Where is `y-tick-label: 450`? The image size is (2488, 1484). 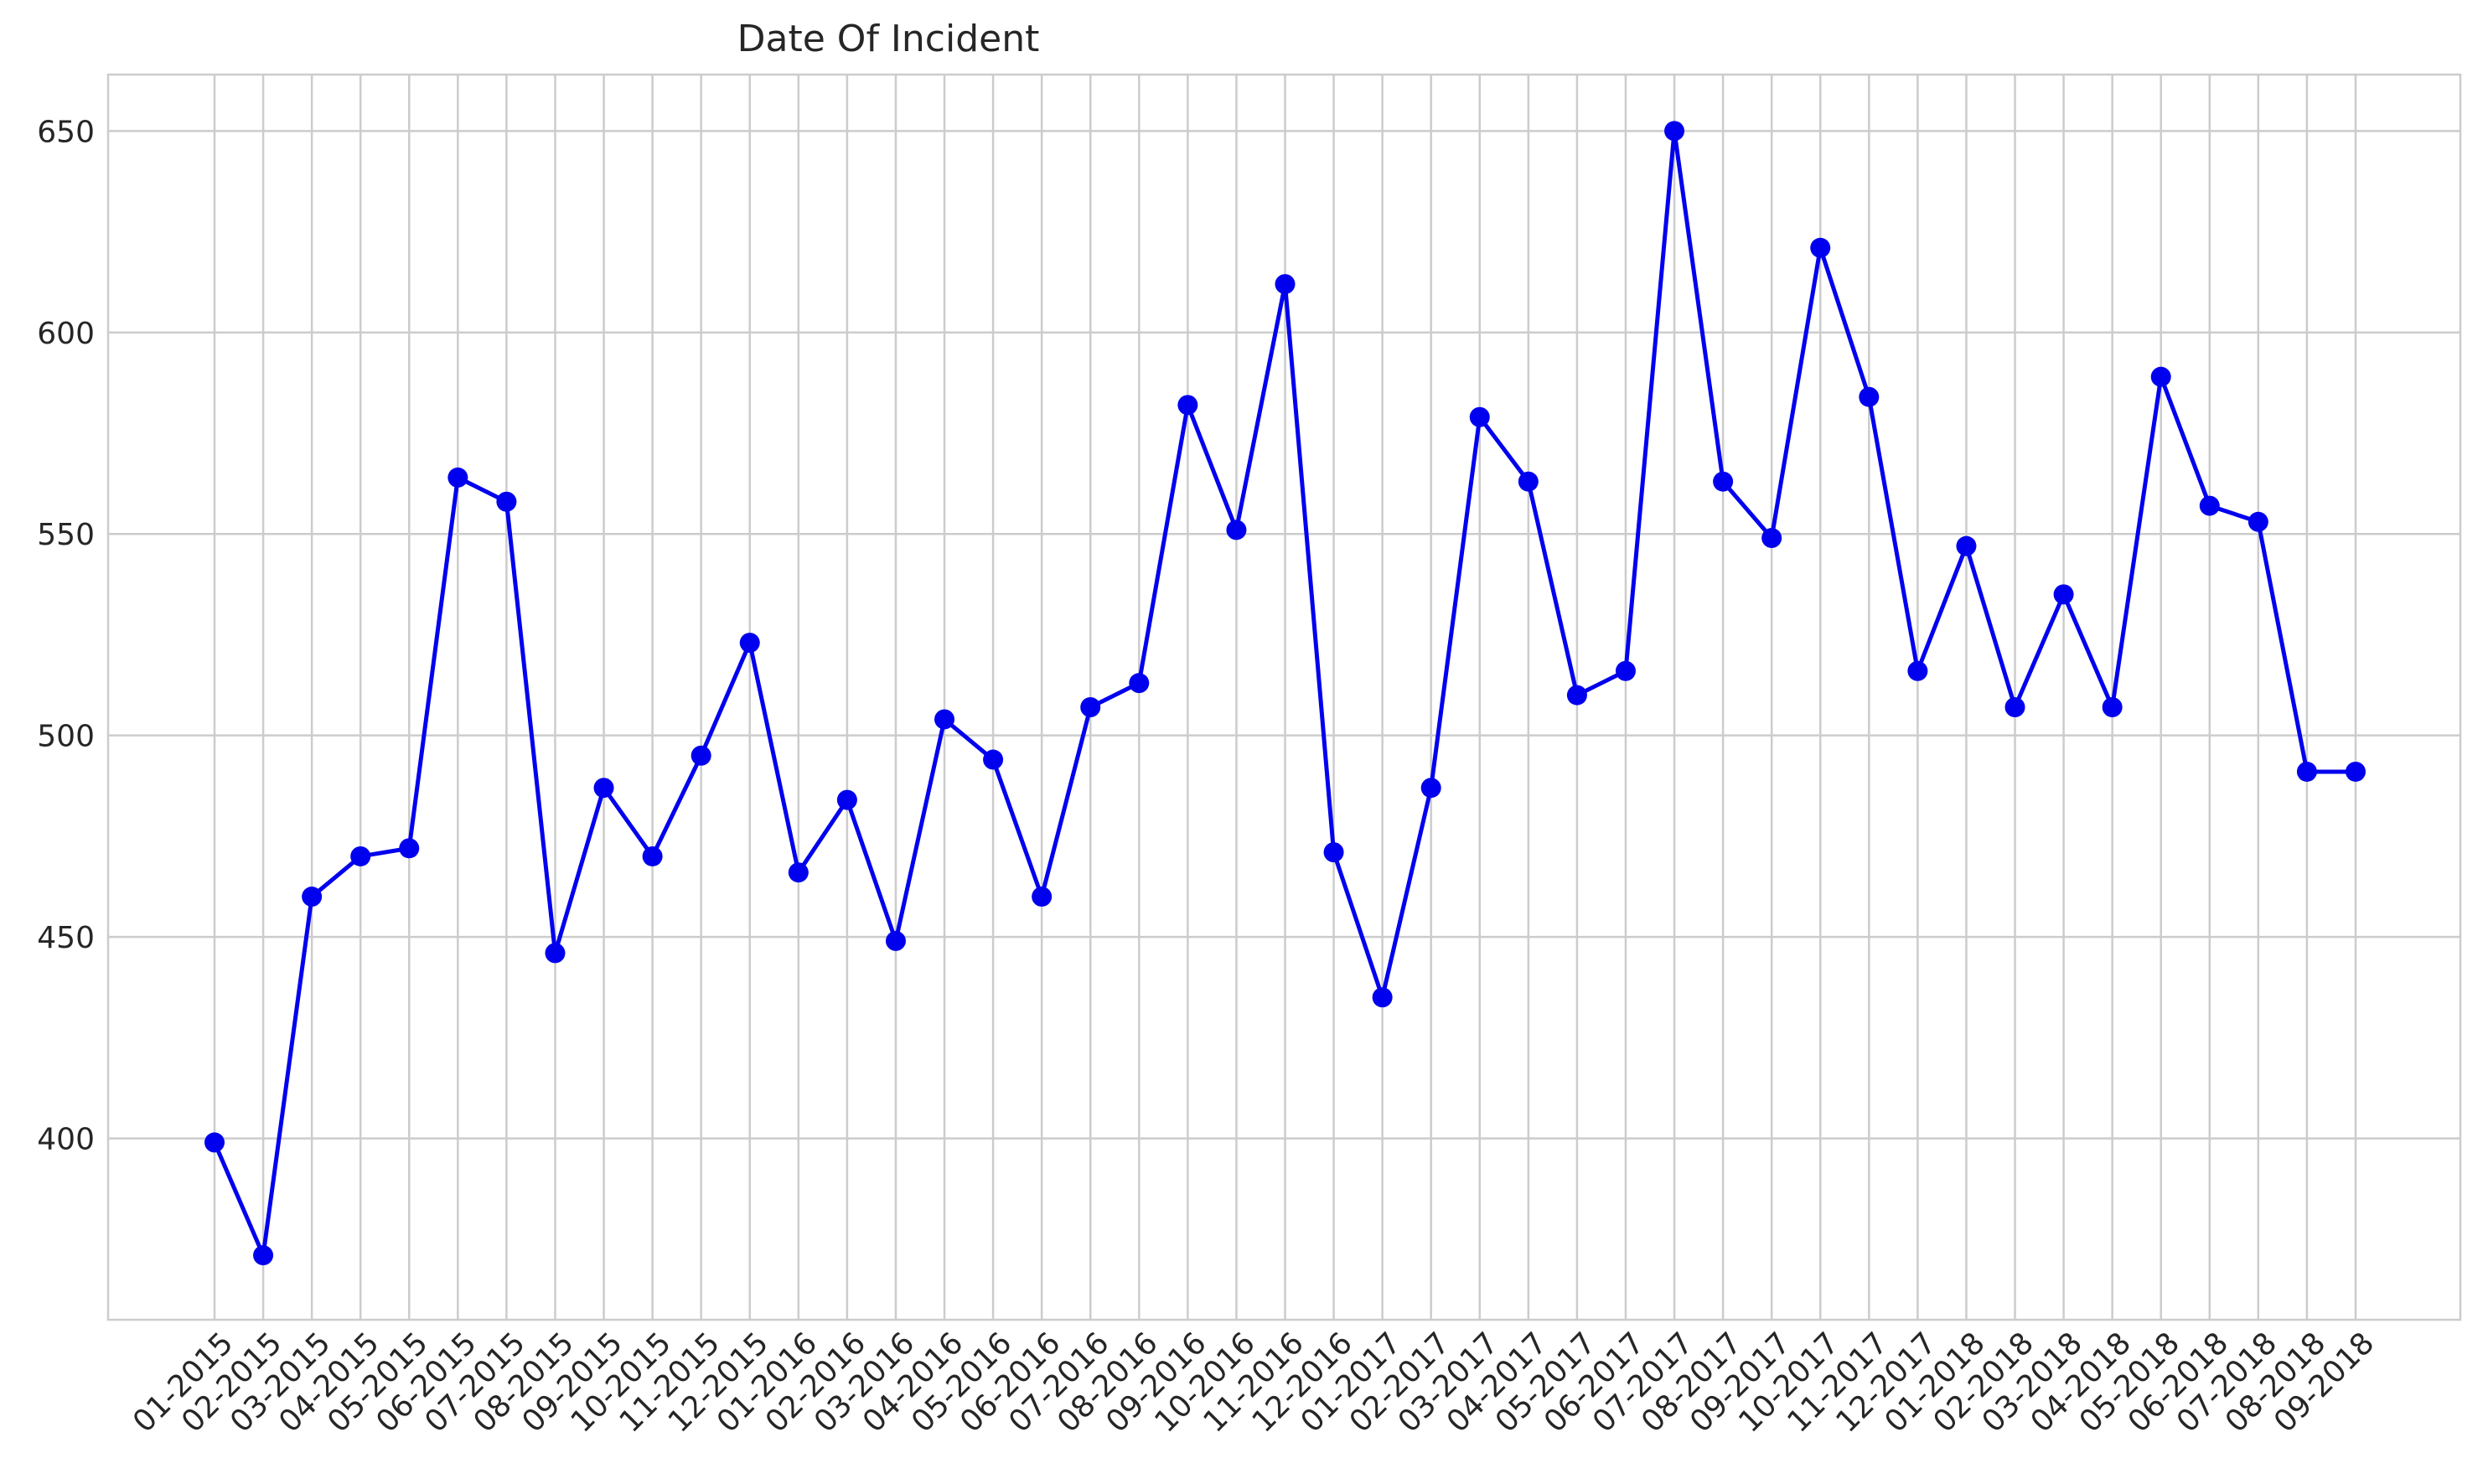 y-tick-label: 450 is located at coordinates (66, 938).